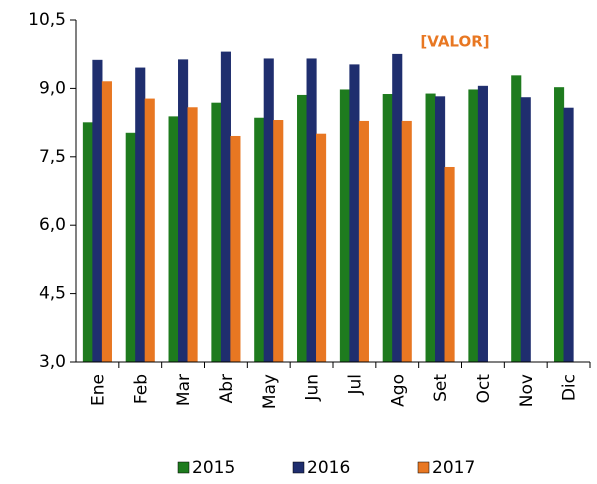  What do you see at coordinates (52, 225) in the screenshot?
I see `y-tick-label: 6,0` at bounding box center [52, 225].